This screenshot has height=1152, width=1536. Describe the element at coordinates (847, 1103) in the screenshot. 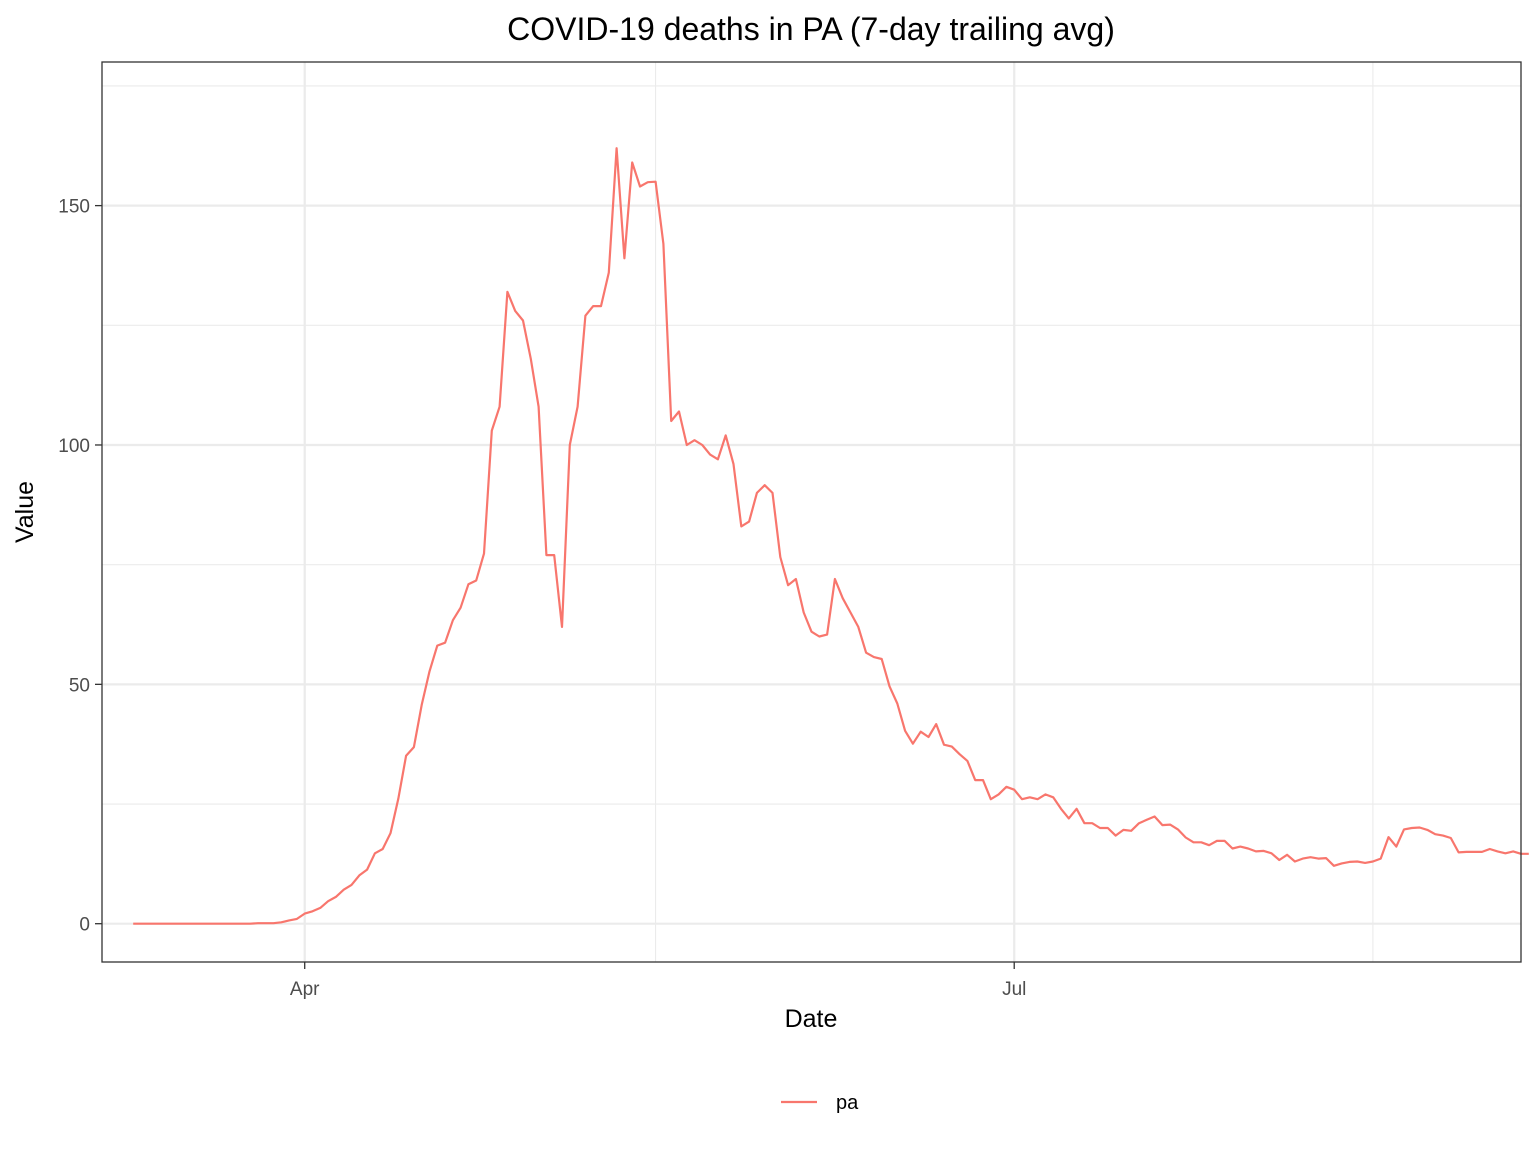

I see `legend-label-pa: pa` at that location.